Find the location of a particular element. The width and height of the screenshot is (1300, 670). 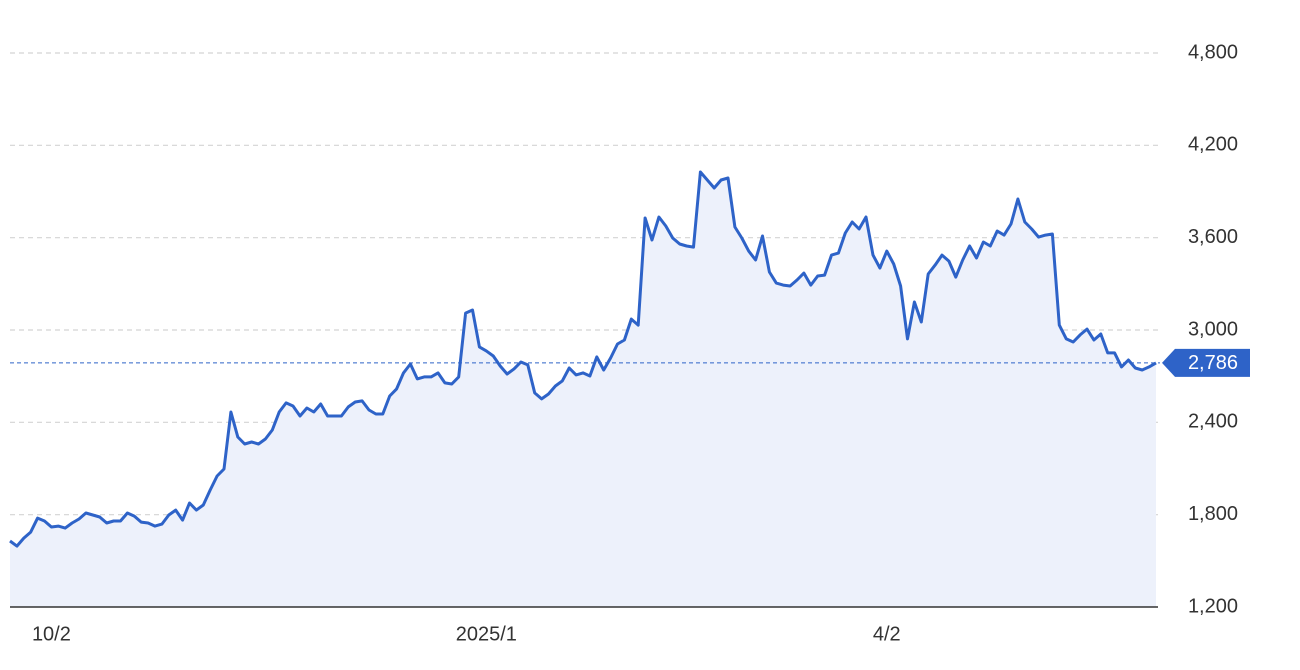

y-tick-label: 1,800 is located at coordinates (1213, 514).